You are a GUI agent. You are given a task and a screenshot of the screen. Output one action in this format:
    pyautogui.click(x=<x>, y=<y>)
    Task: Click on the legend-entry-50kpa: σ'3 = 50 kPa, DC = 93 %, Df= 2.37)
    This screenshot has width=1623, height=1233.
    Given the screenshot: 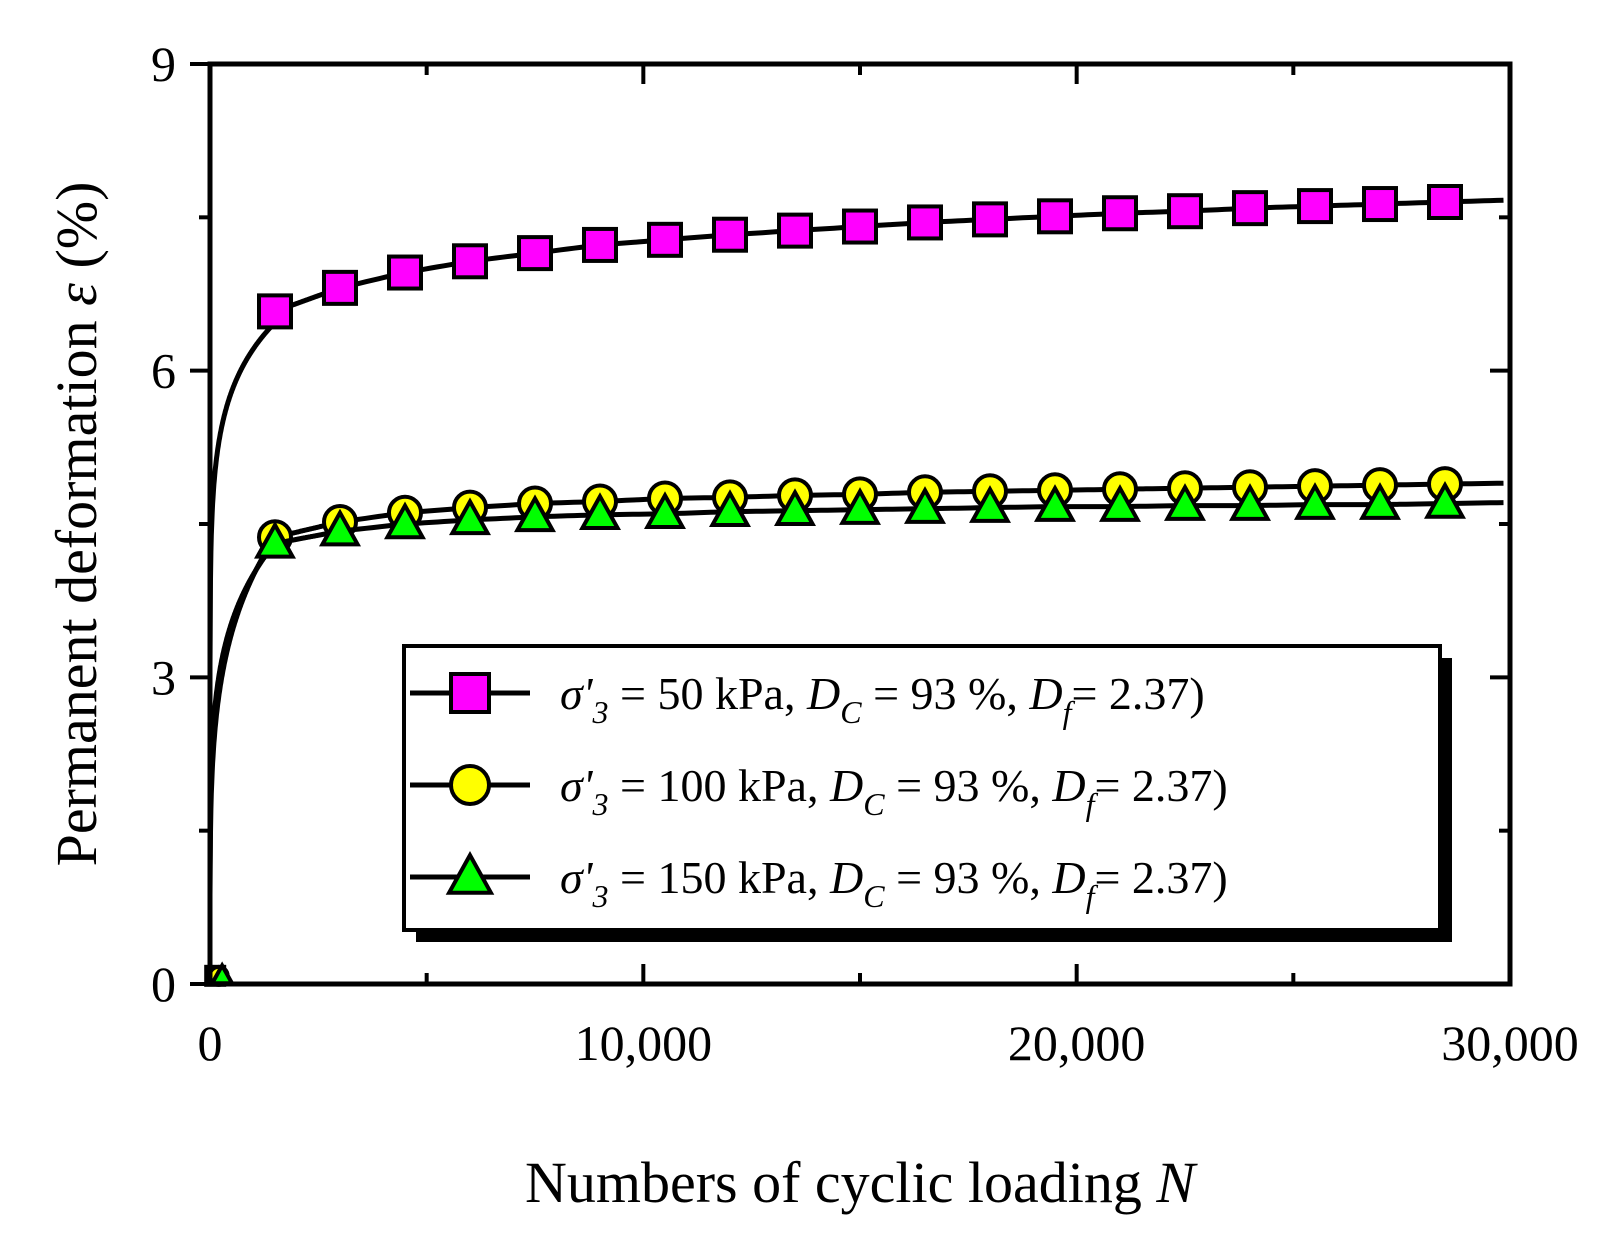 What is the action you would take?
    pyautogui.click(x=807, y=699)
    